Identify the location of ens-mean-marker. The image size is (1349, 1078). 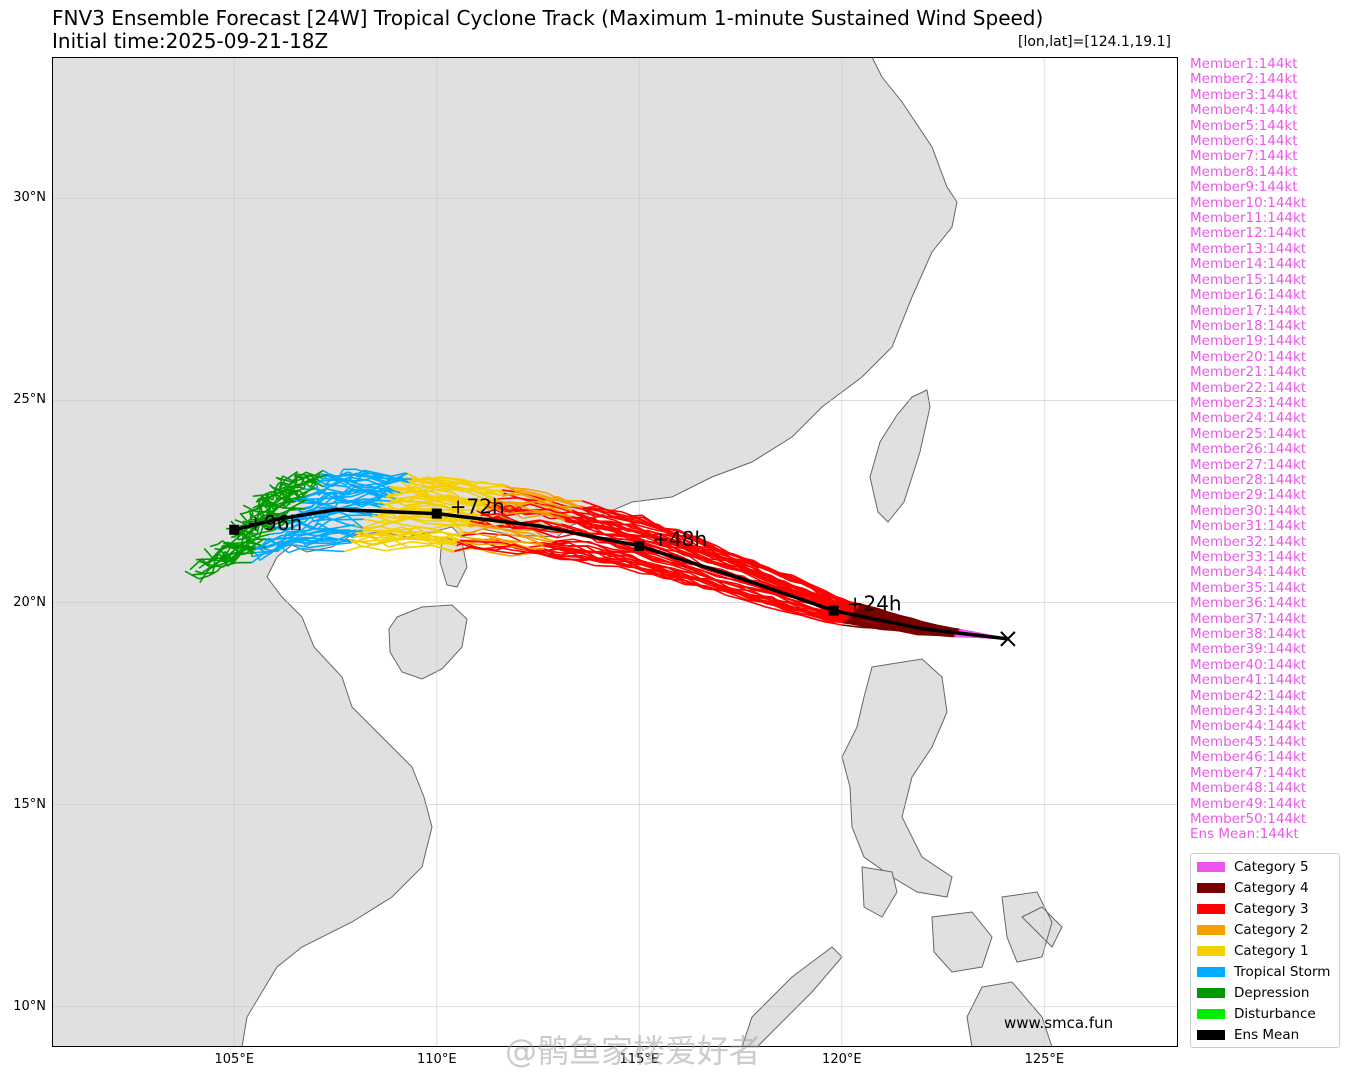
(436, 513).